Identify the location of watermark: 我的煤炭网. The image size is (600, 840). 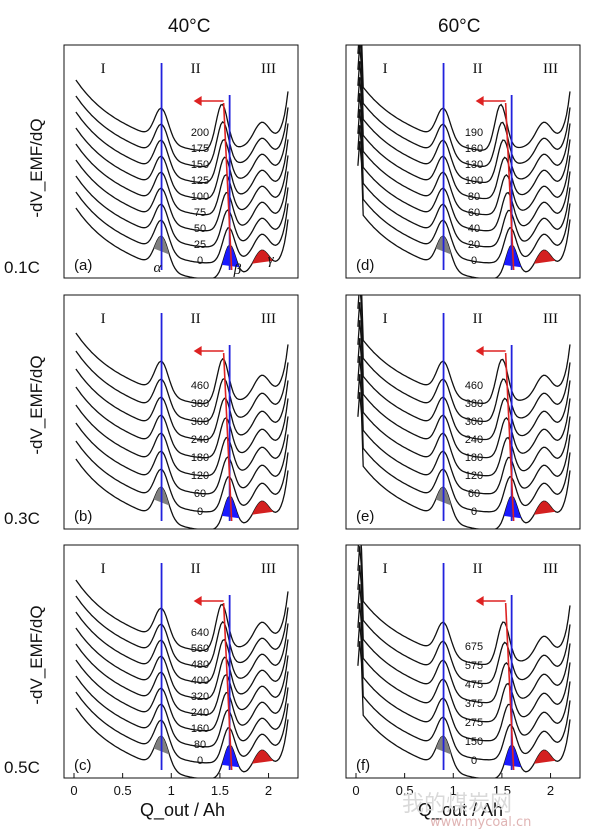
(457, 804).